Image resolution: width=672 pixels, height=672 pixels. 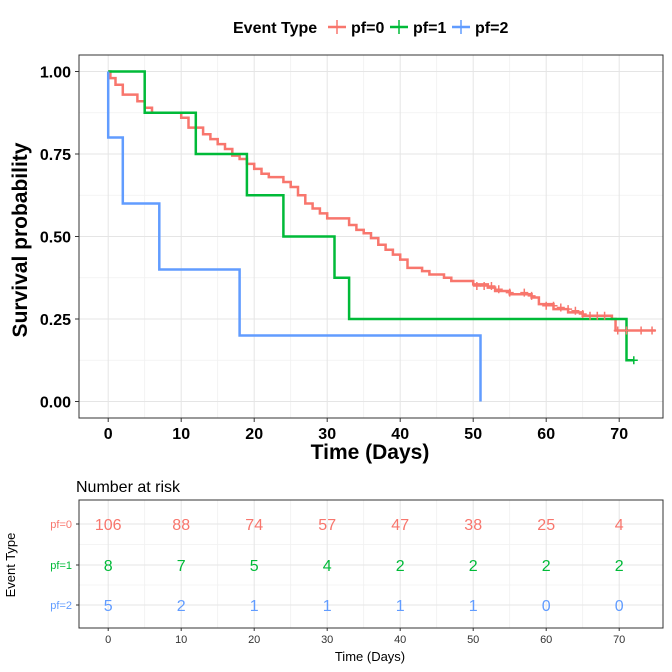 What do you see at coordinates (108, 566) in the screenshot?
I see `risk-value: 8` at bounding box center [108, 566].